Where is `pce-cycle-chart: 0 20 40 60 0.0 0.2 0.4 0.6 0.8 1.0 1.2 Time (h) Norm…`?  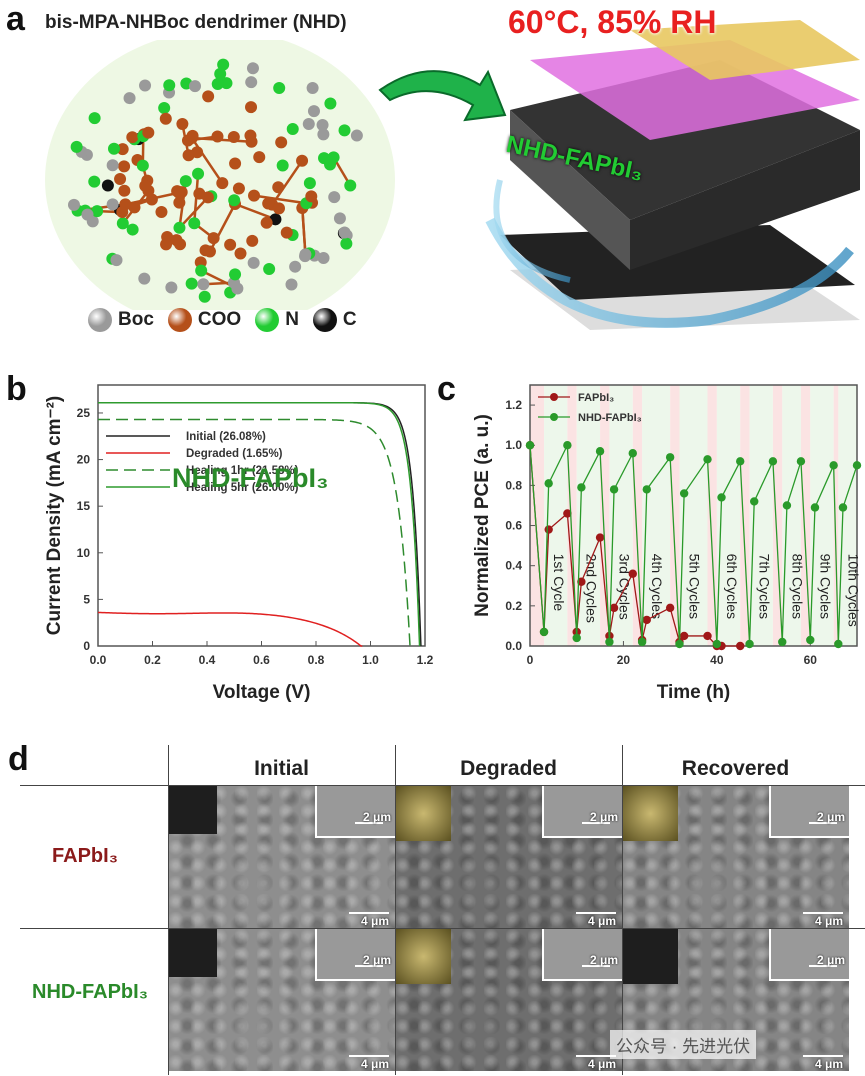 pce-cycle-chart: 0 20 40 60 0.0 0.2 0.4 0.6 0.8 1.0 1.2 Time (h) Norm… is located at coordinates (666, 543).